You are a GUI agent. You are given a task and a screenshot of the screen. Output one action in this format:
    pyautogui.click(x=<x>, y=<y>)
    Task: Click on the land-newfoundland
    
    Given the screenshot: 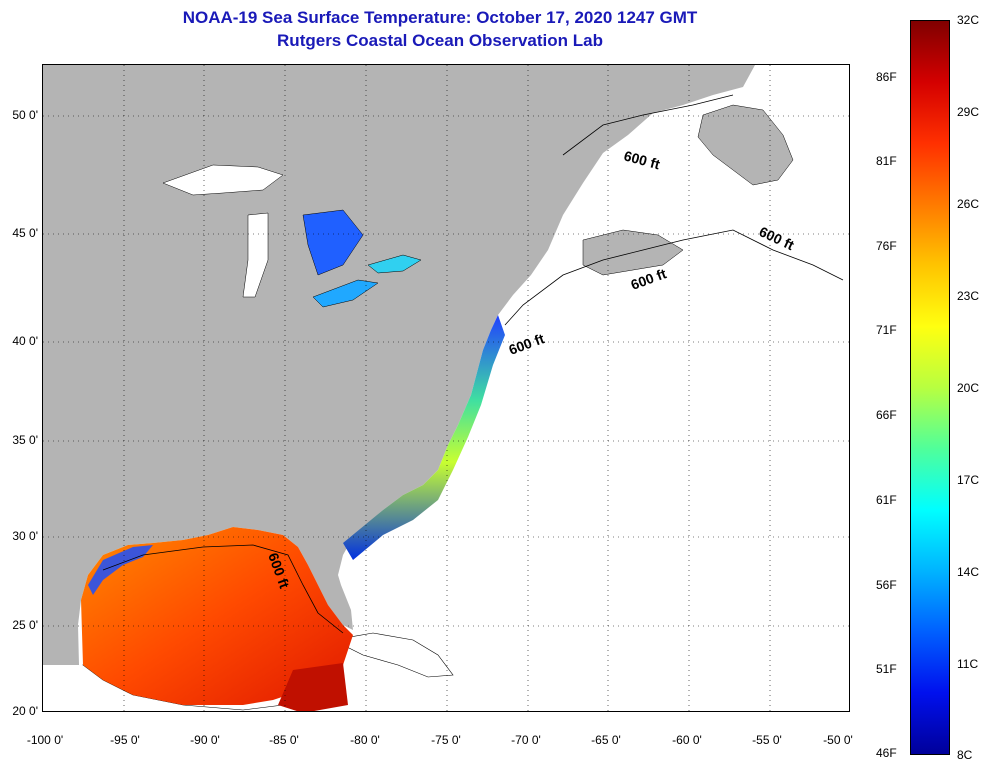 What is the action you would take?
    pyautogui.click(x=745, y=145)
    